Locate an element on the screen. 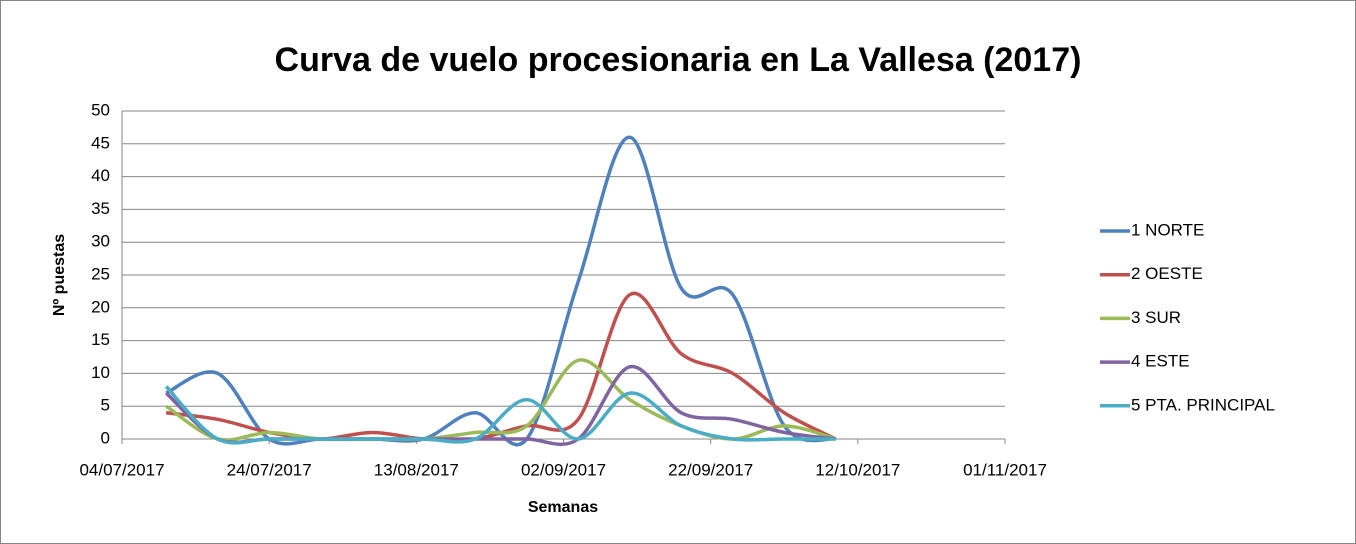  legend-label: 2 OESTE is located at coordinates (1167, 273).